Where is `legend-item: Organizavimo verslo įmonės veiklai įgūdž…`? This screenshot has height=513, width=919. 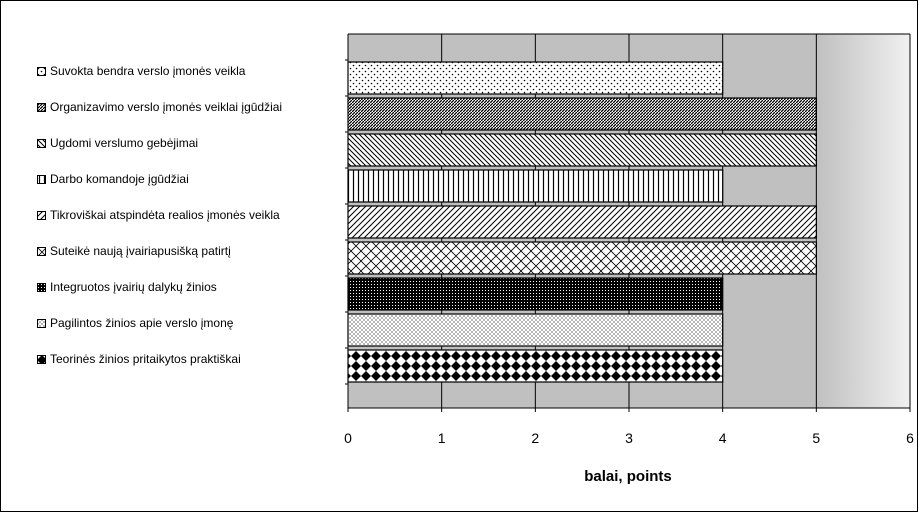
legend-item: Organizavimo verslo įmonės veiklai įgūdž… is located at coordinates (159, 107).